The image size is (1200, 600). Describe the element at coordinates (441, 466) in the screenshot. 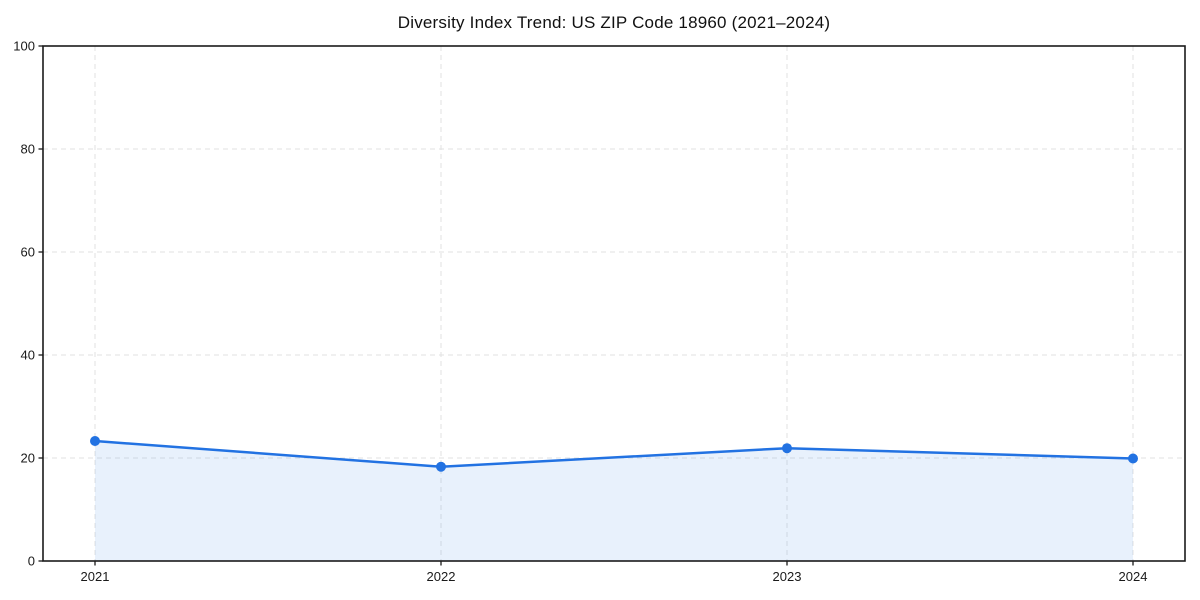

I see `data-point-2022` at that location.